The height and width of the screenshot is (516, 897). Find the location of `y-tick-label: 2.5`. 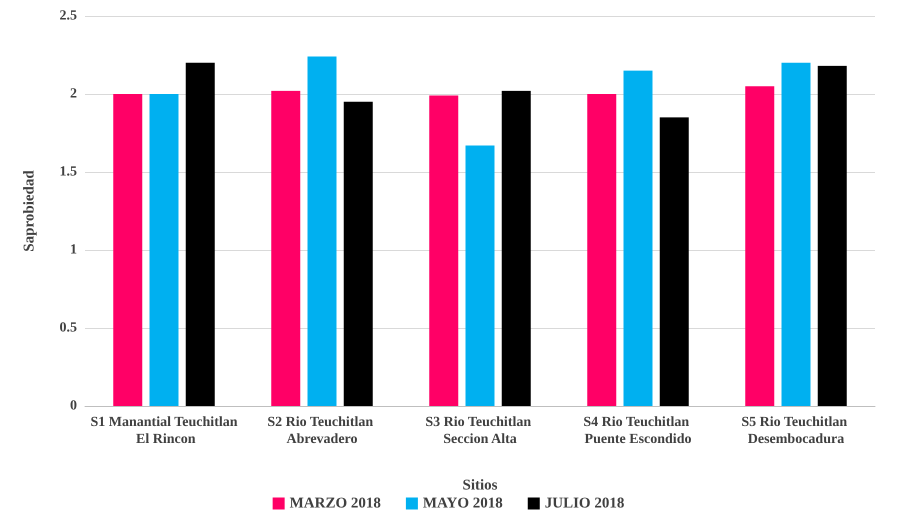

y-tick-label: 2.5 is located at coordinates (68, 16).